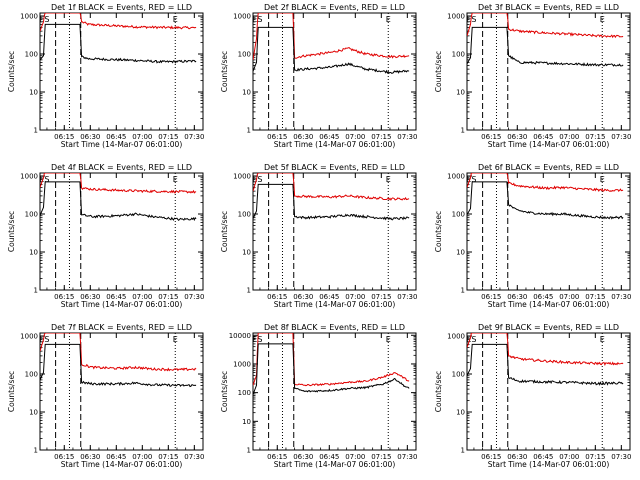  I want to click on chart-title: Det 8f BLACK = Events, RED = LLD, so click(334, 327).